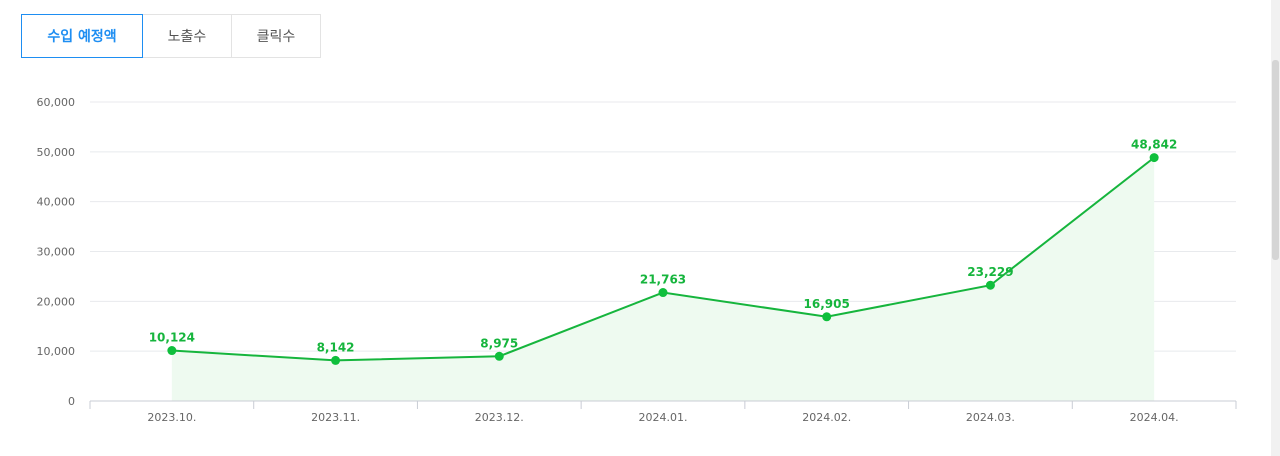 Image resolution: width=1280 pixels, height=456 pixels. Describe the element at coordinates (499, 417) in the screenshot. I see `x-tick-label: 2023.12.` at that location.